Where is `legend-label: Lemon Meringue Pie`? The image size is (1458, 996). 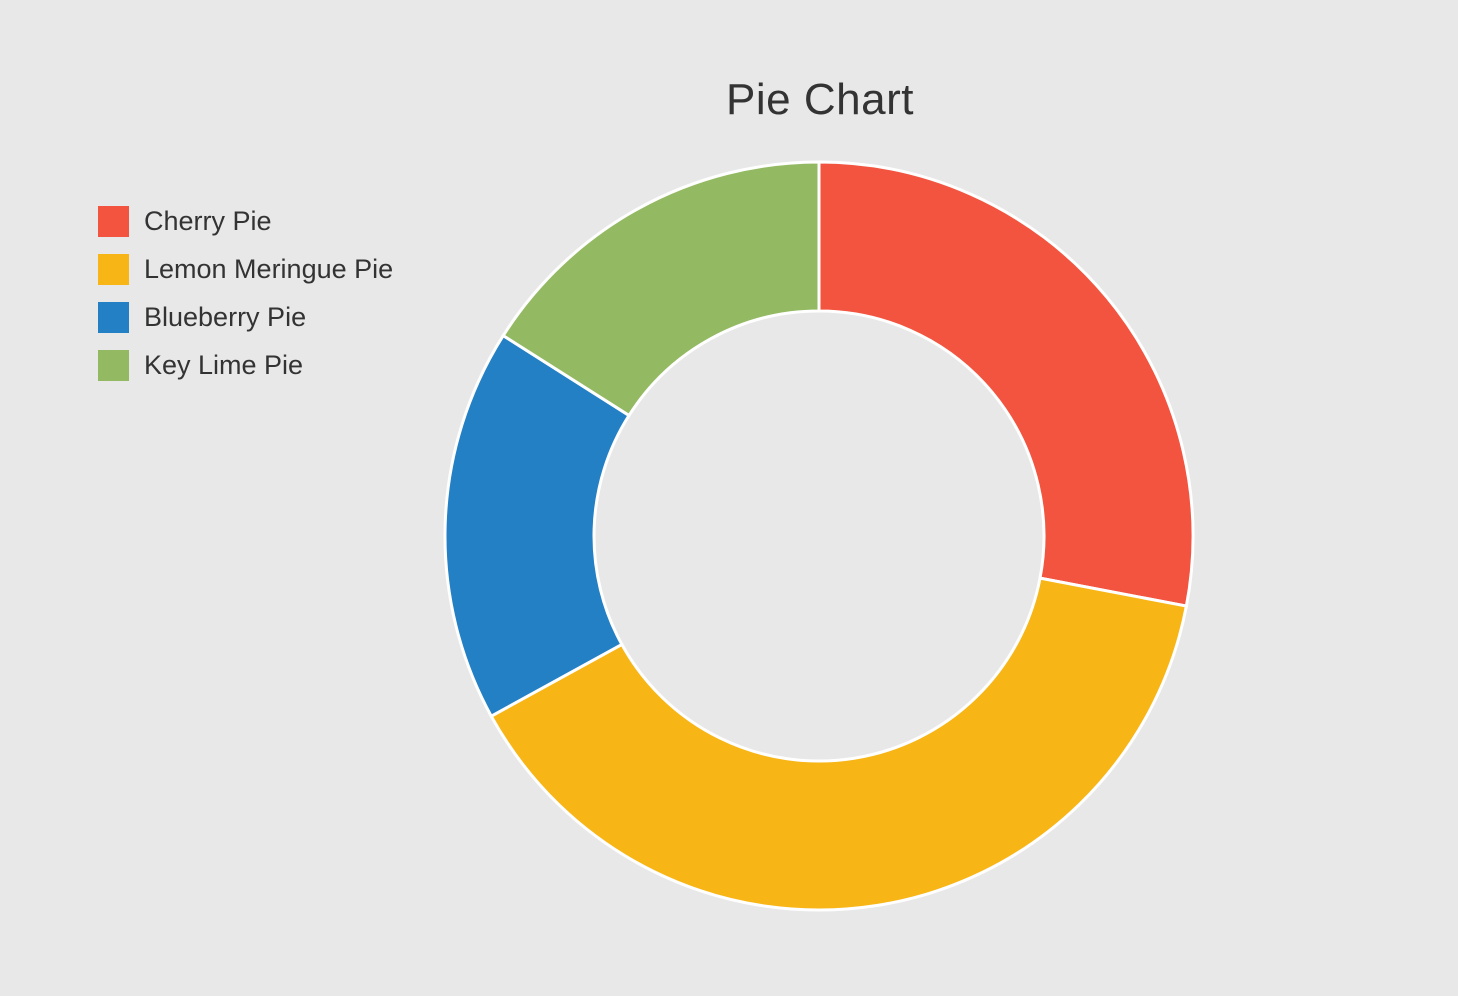 legend-label: Lemon Meringue Pie is located at coordinates (269, 268).